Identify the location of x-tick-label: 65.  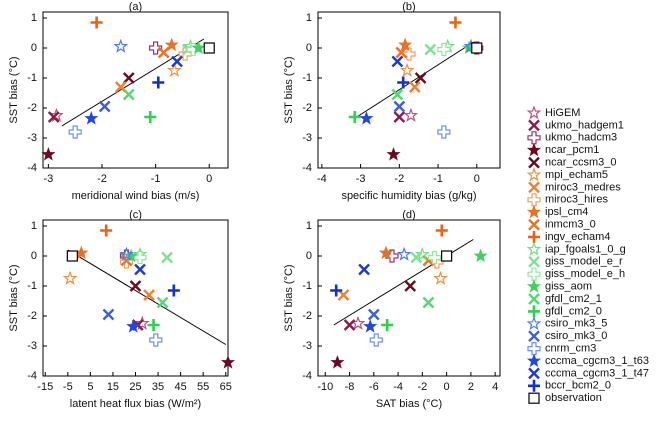
(226, 387).